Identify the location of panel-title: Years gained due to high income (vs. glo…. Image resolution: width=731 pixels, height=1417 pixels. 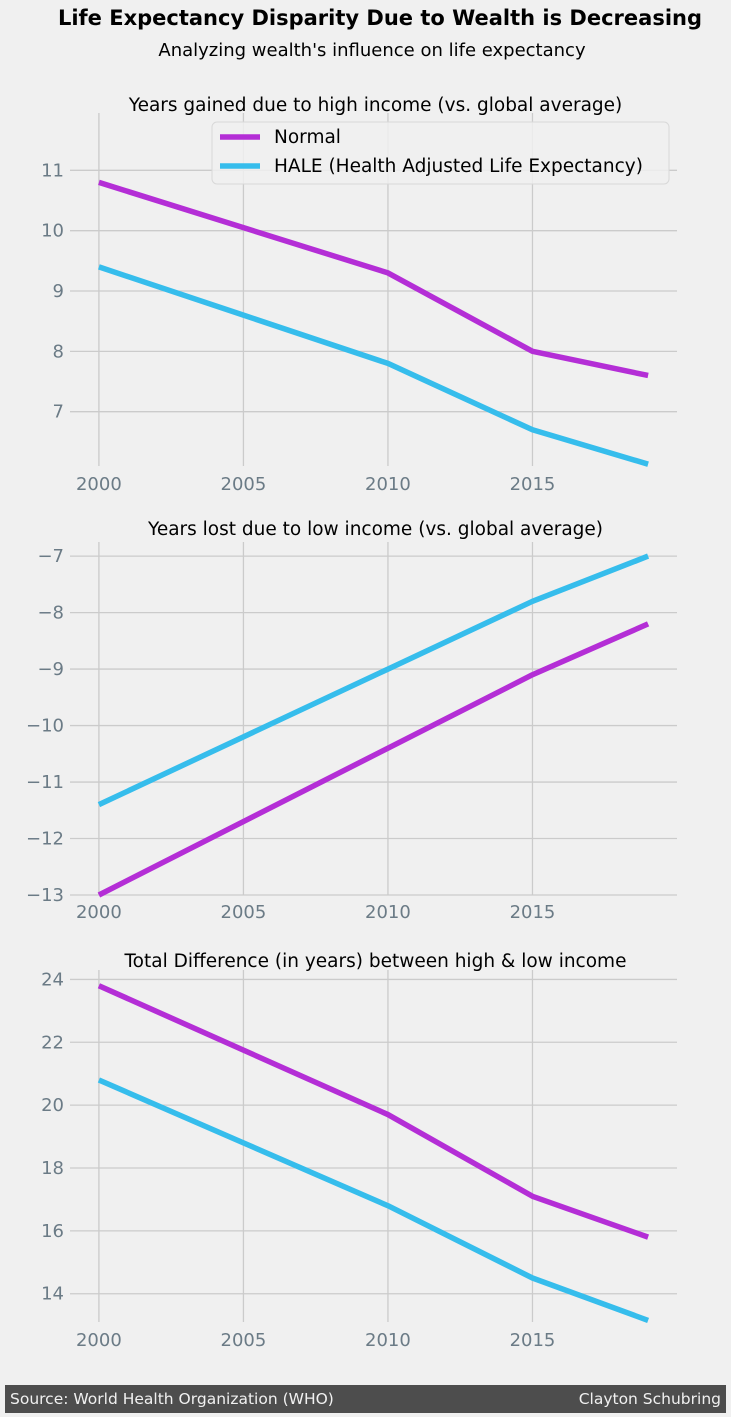
(375, 105).